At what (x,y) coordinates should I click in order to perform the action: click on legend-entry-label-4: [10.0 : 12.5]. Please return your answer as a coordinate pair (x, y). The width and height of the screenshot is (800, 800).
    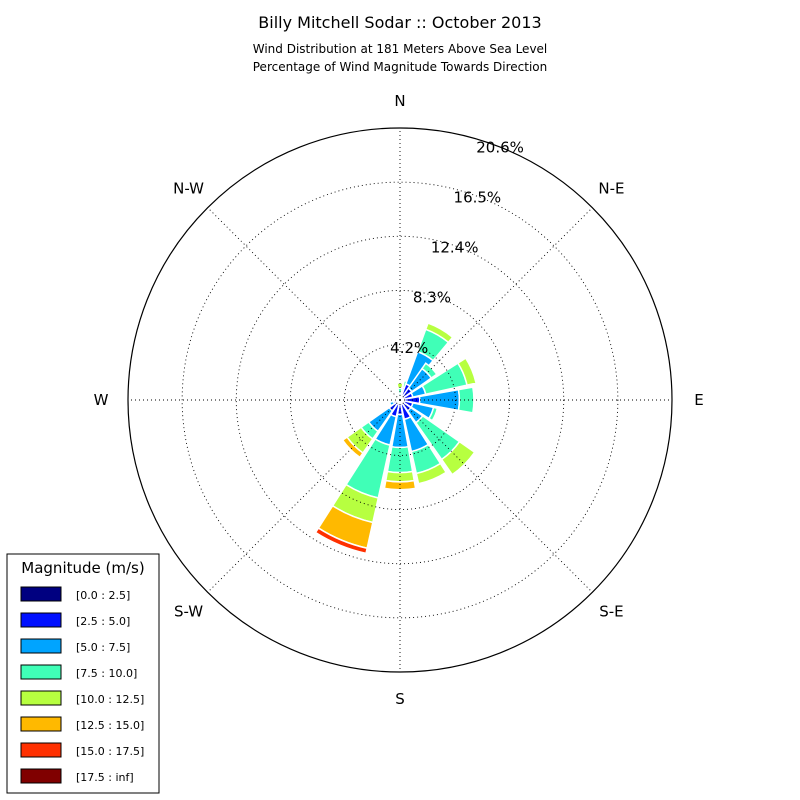
    Looking at the image, I should click on (110, 699).